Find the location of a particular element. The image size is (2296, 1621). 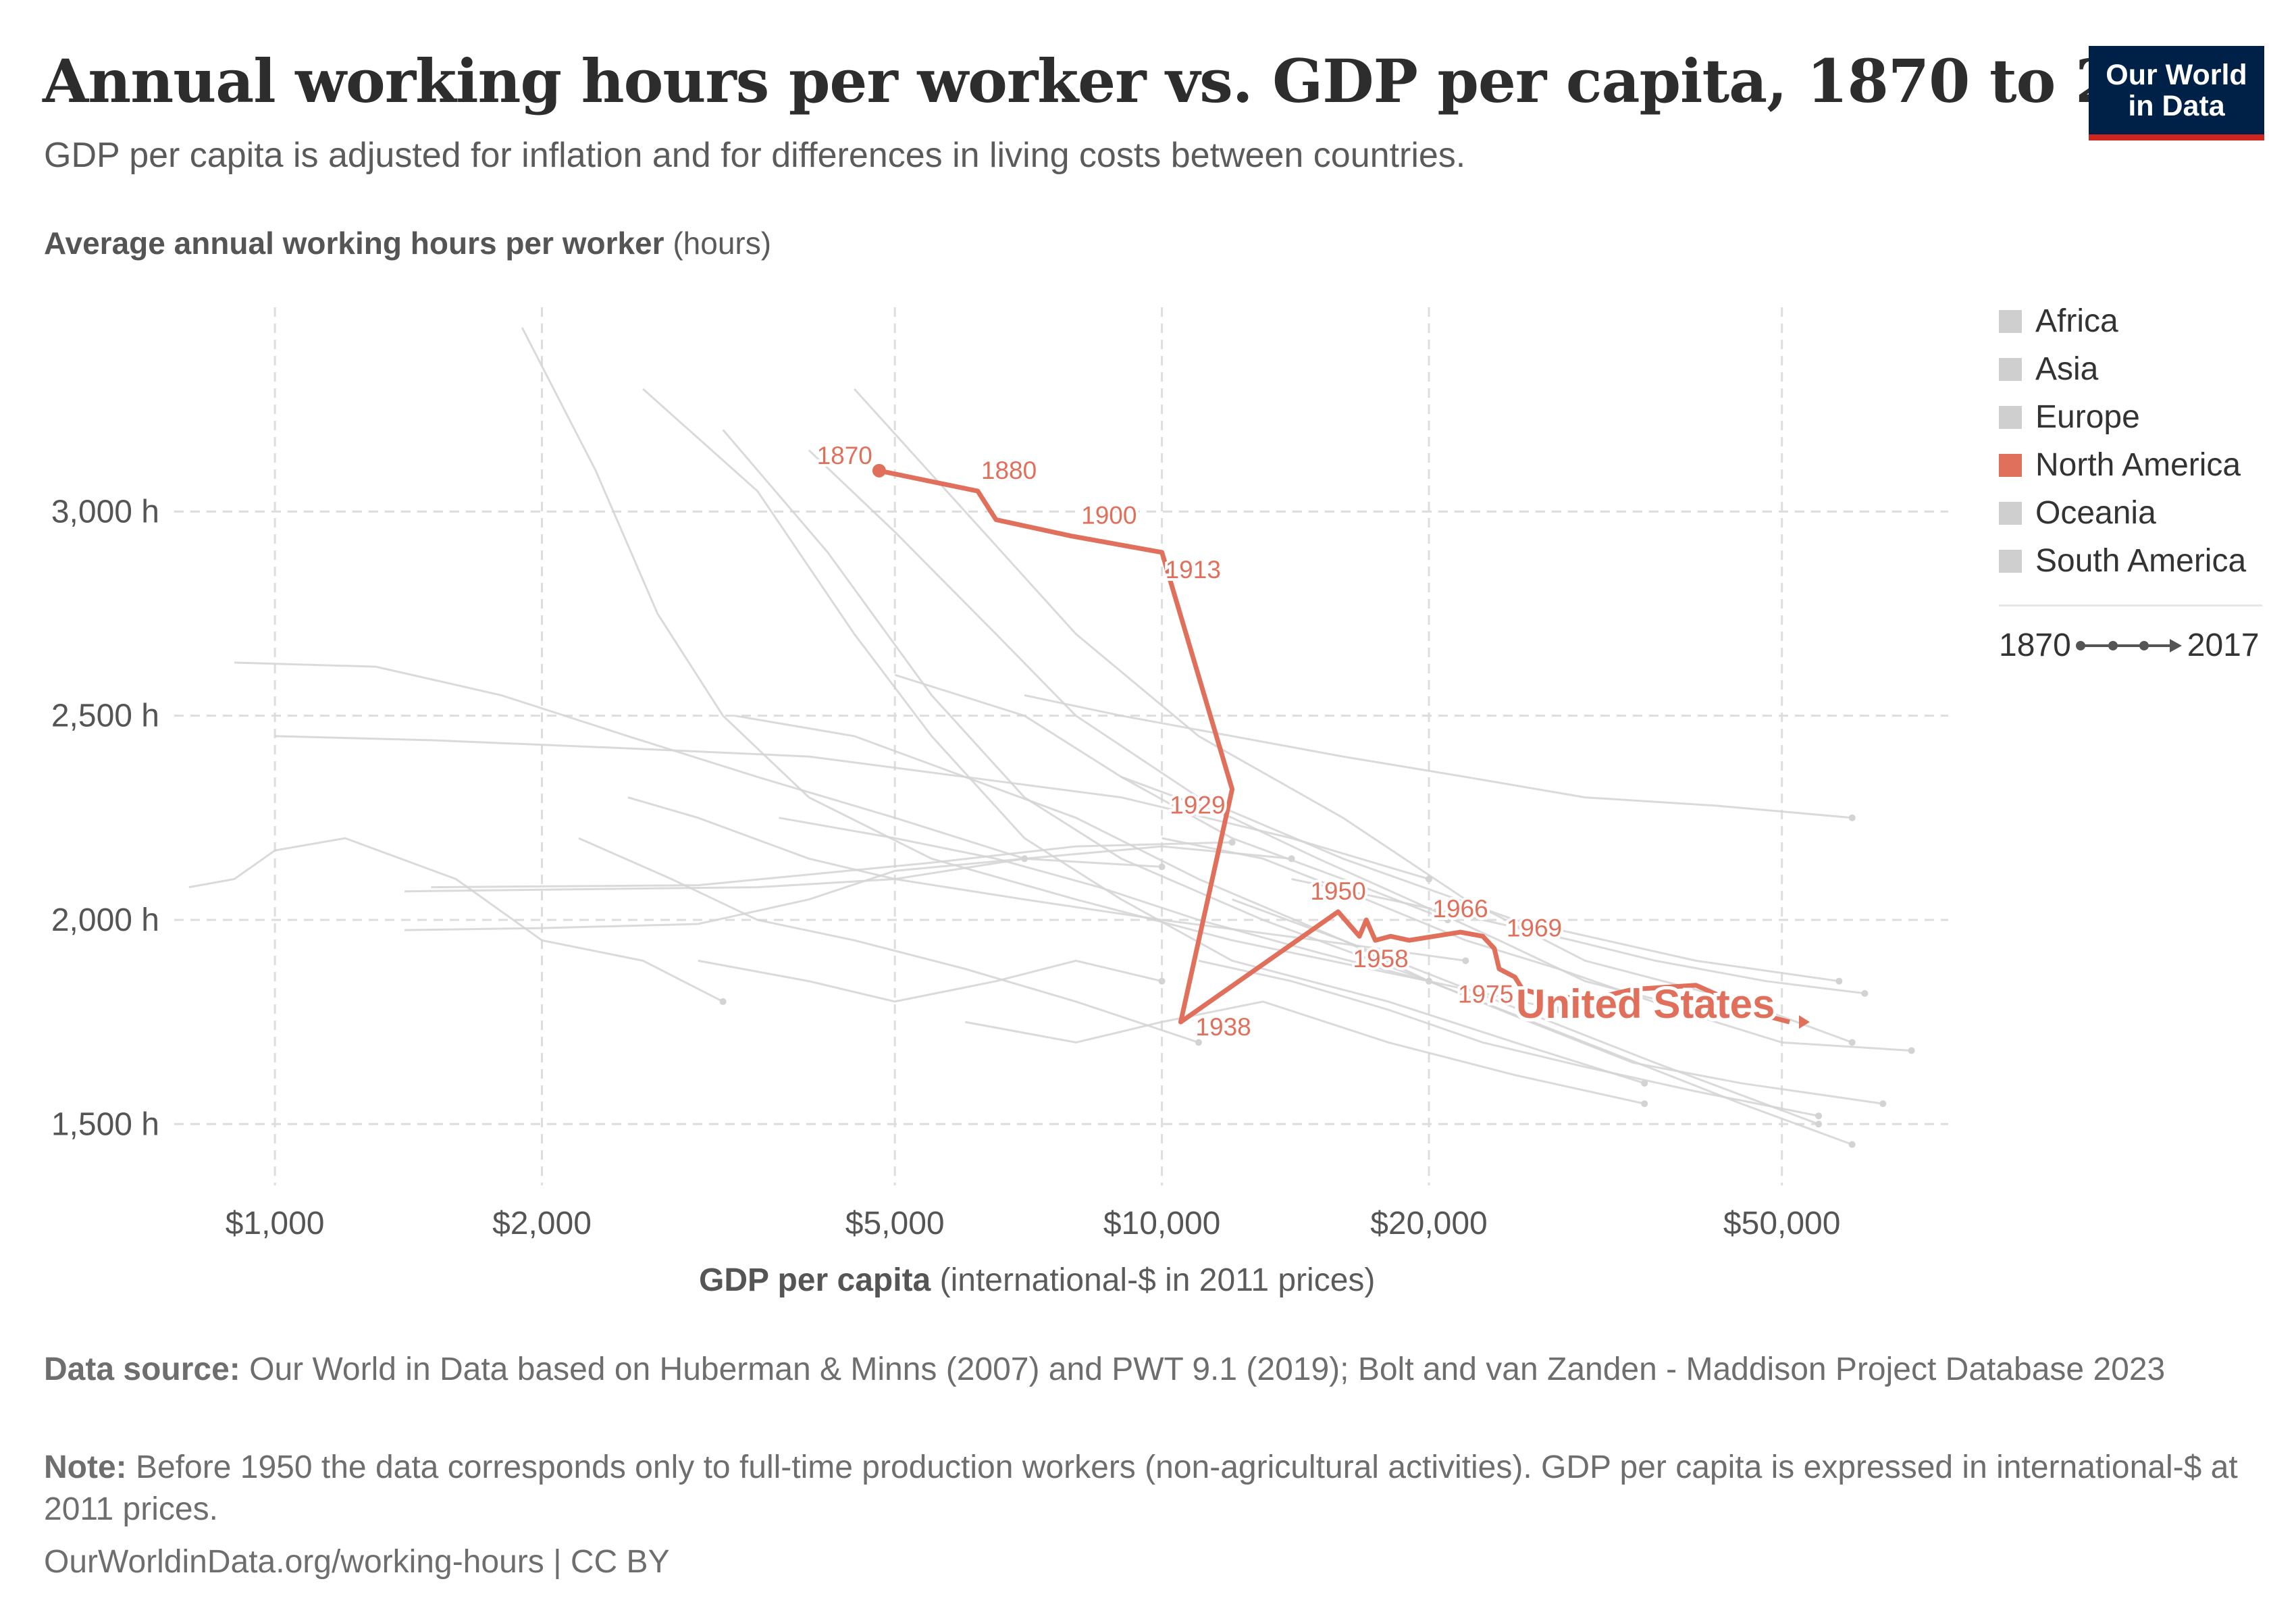

us-year-label: 1870 is located at coordinates (845, 455).